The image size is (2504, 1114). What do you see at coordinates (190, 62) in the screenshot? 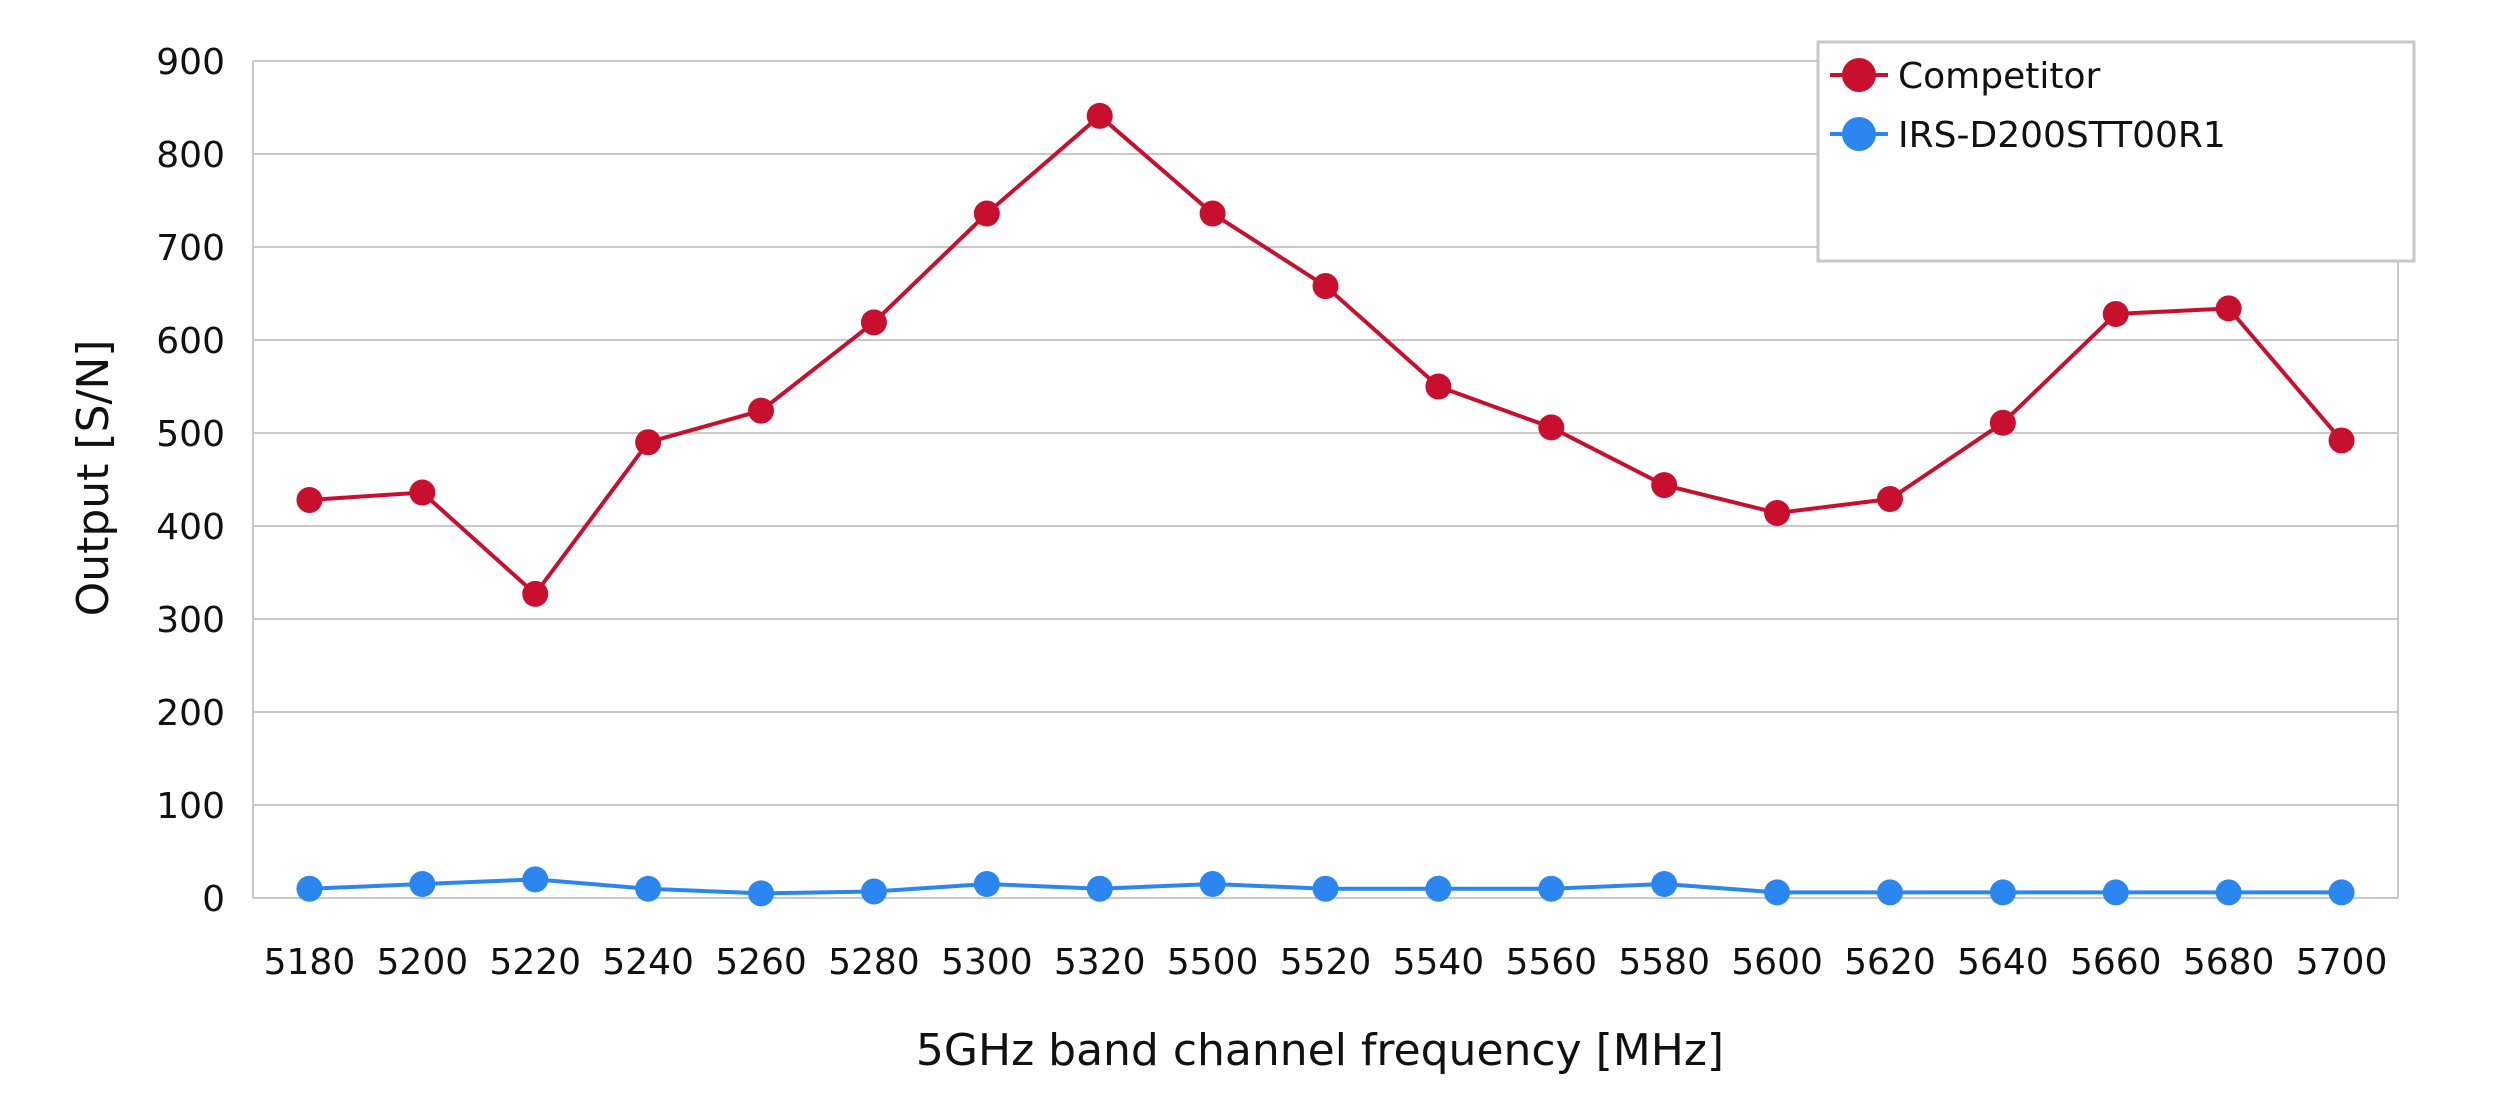
I see `y-tick-label: 900` at bounding box center [190, 62].